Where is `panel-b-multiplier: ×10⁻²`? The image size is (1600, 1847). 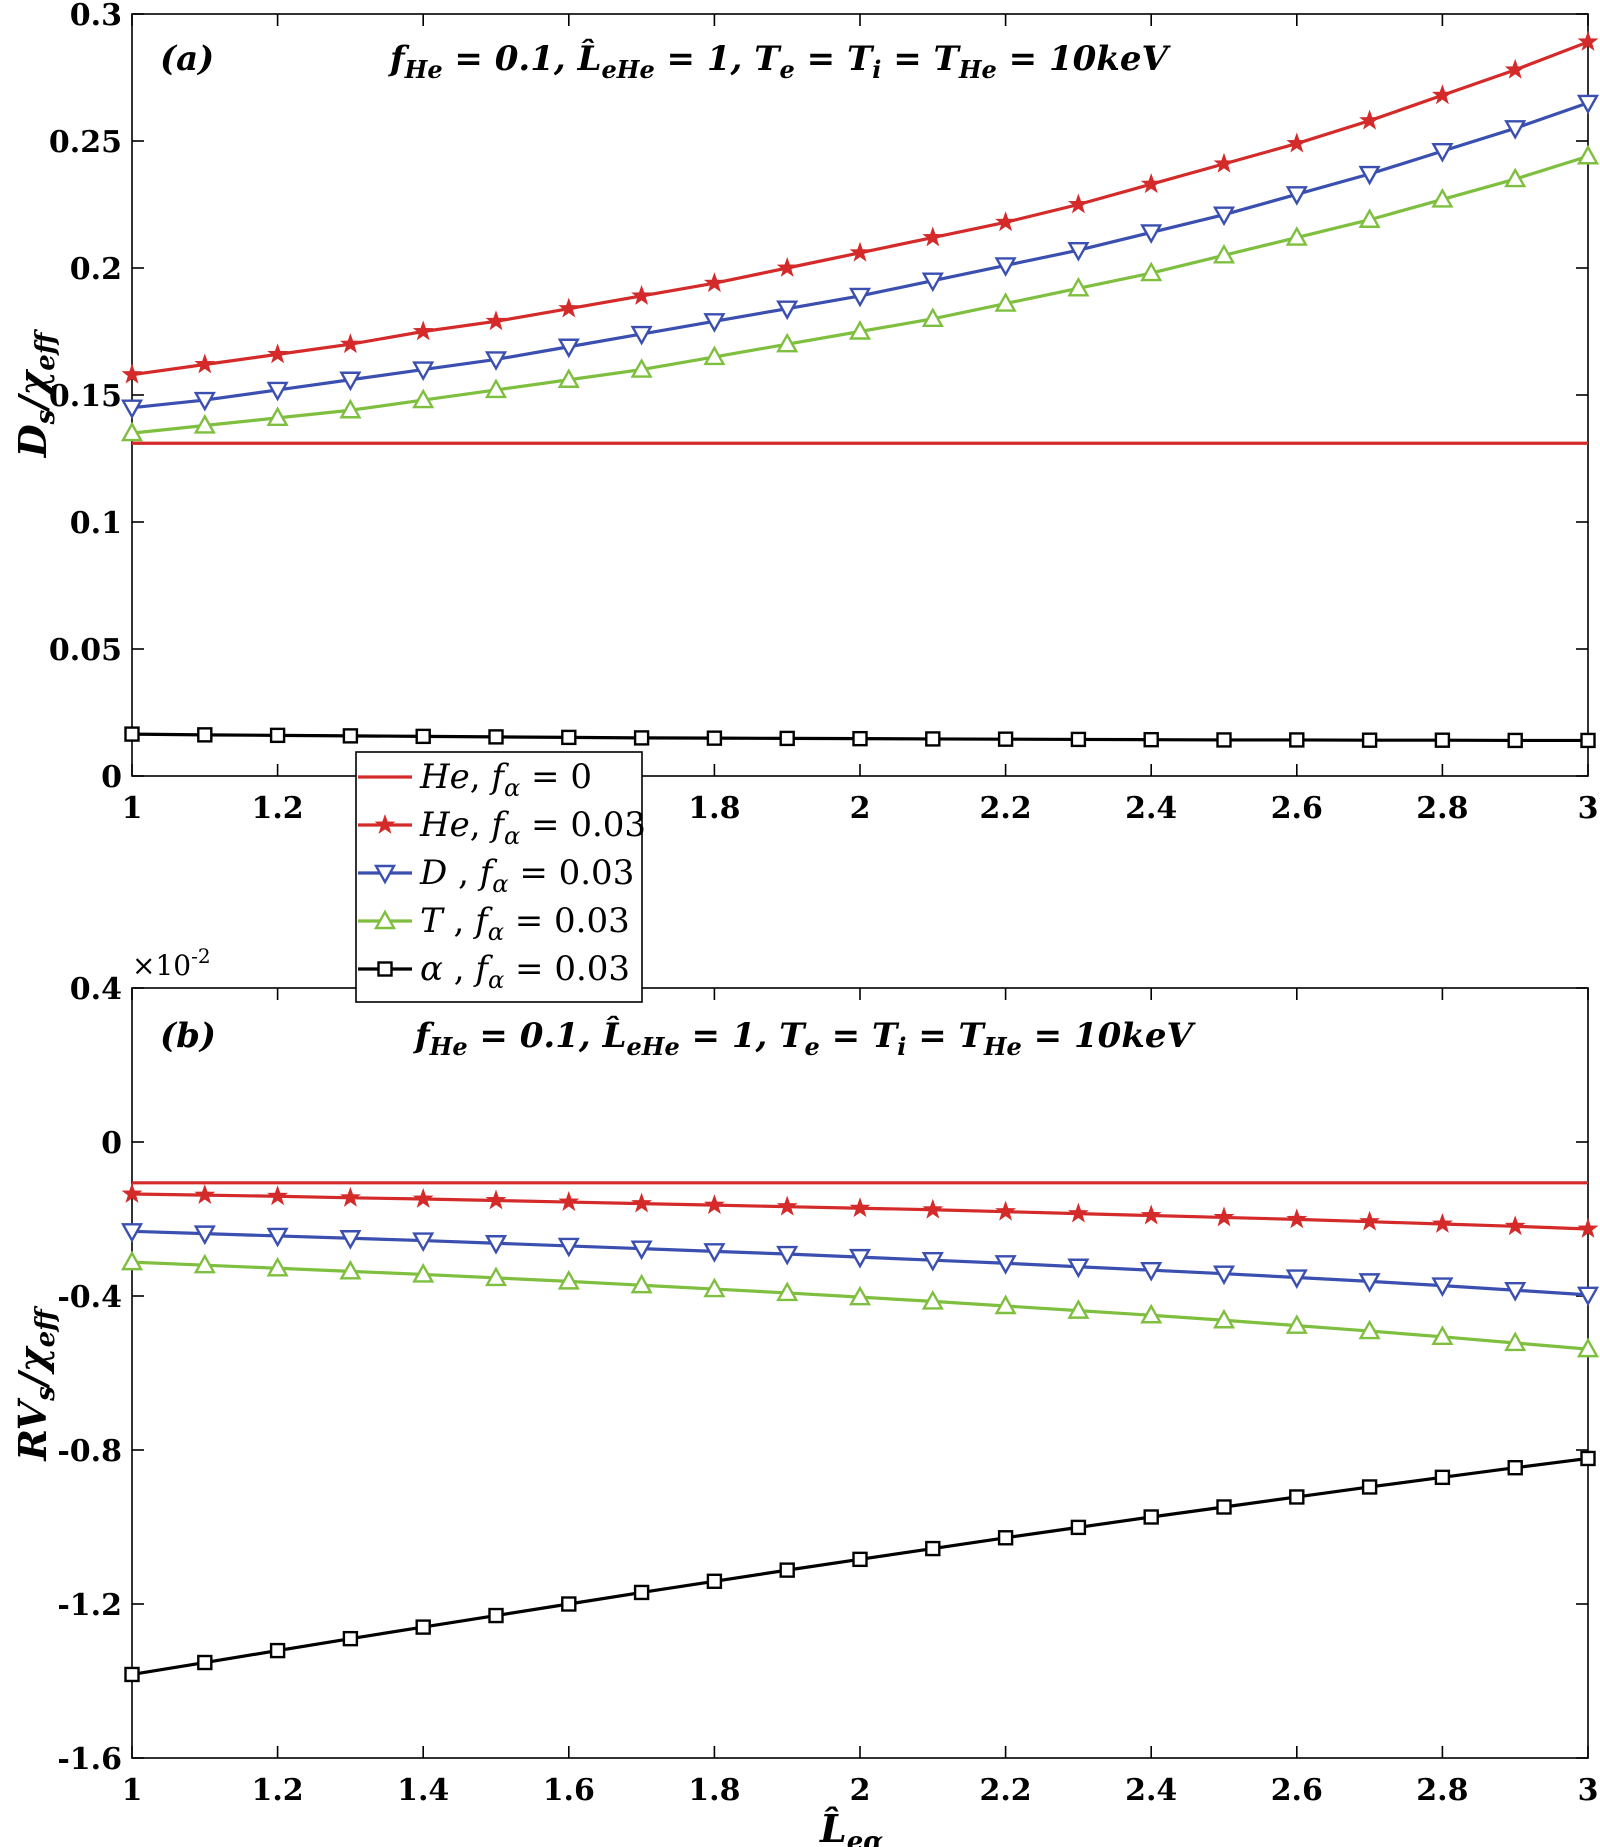
panel-b-multiplier: ×10⁻² is located at coordinates (171, 963).